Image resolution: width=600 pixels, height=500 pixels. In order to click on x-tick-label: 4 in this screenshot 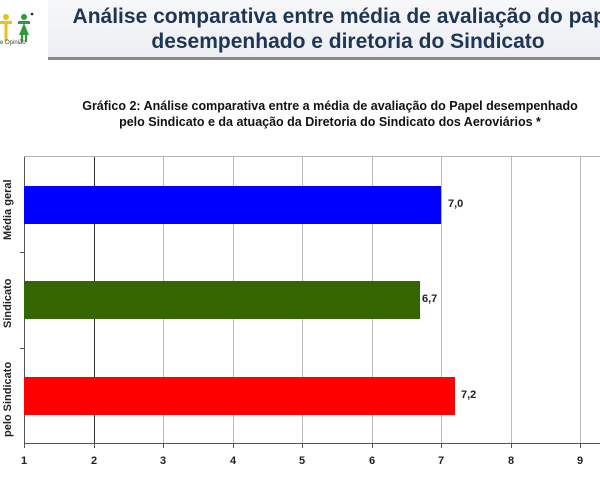, I will do `click(233, 461)`.